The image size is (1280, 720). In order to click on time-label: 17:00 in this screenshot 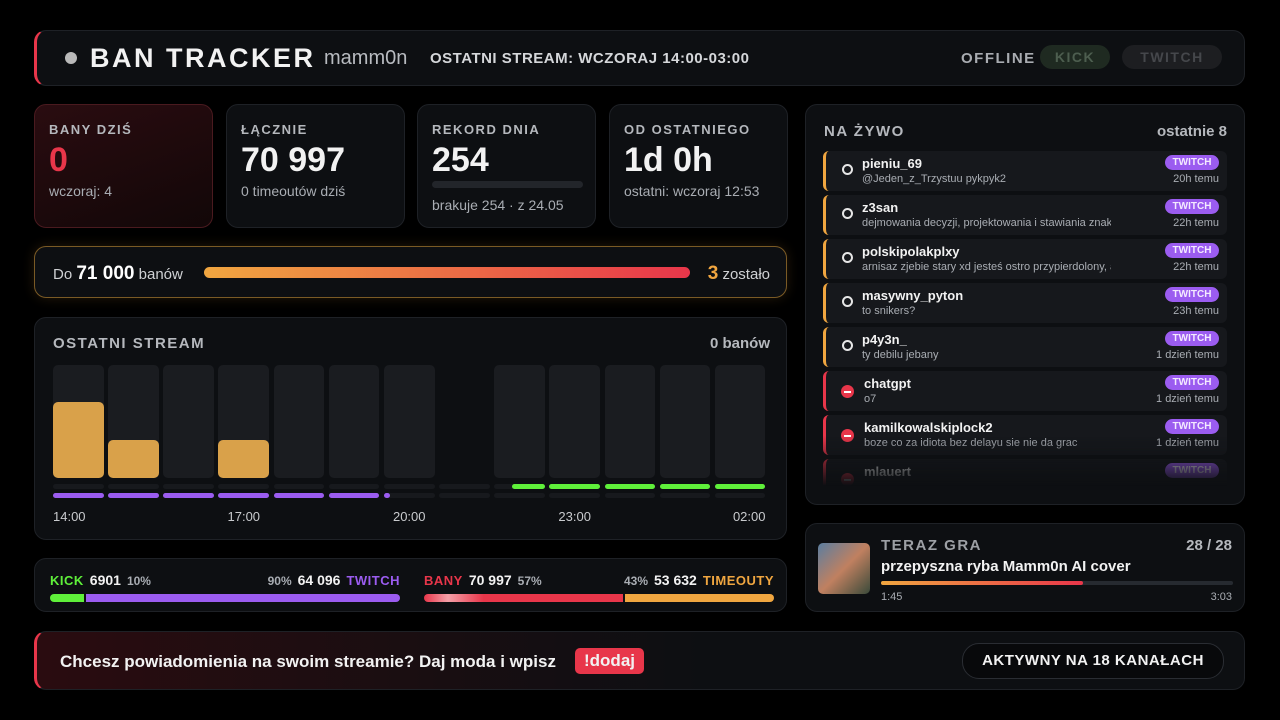, I will do `click(244, 516)`.